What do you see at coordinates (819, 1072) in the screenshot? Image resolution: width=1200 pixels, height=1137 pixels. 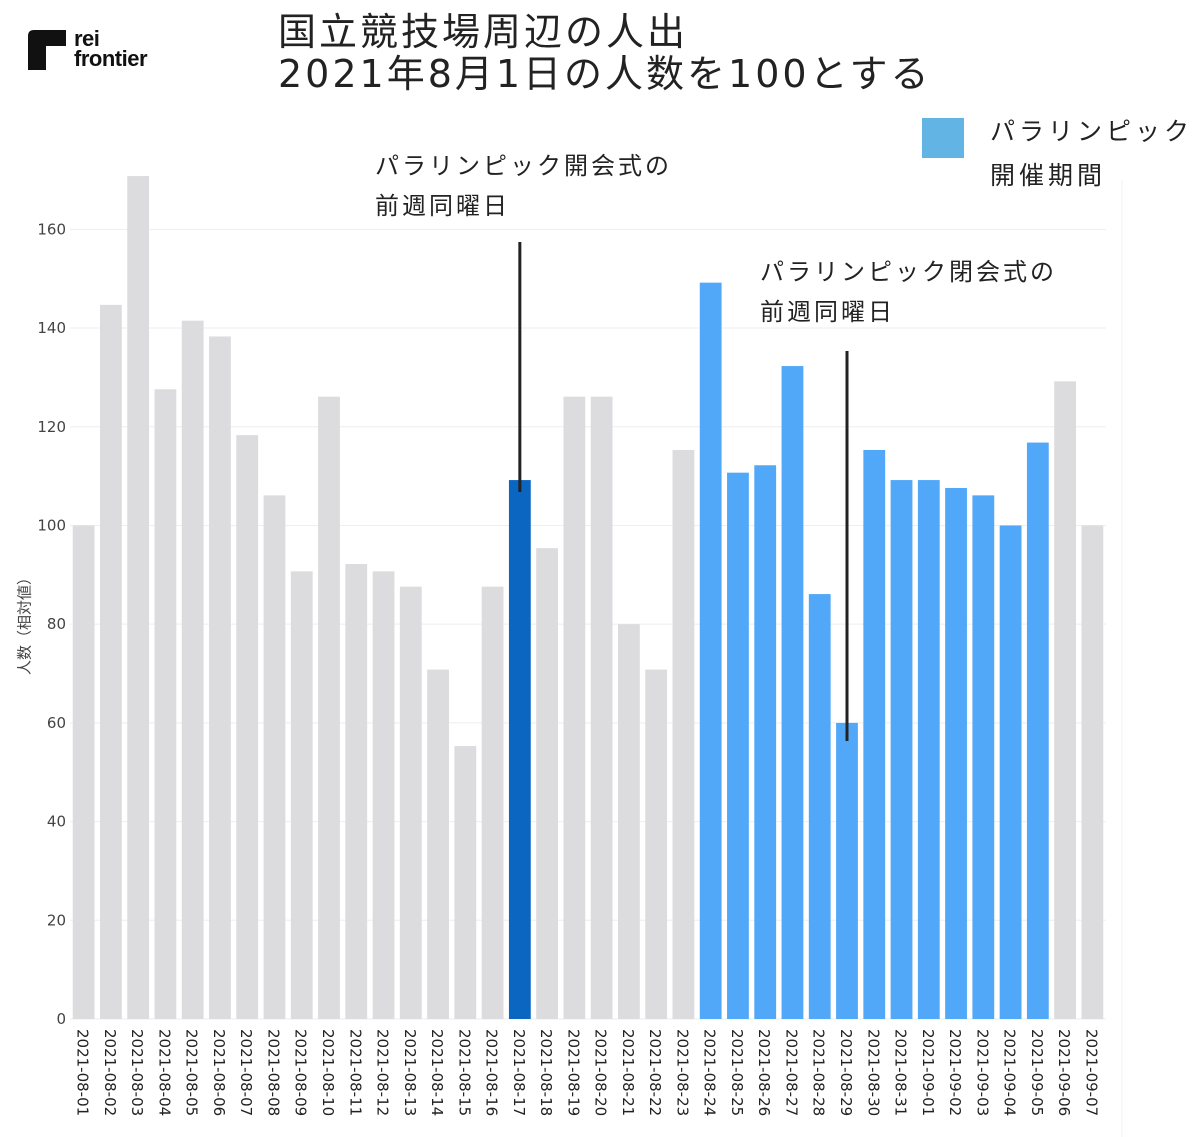 I see `x-tick-label: 2021-08-28` at bounding box center [819, 1072].